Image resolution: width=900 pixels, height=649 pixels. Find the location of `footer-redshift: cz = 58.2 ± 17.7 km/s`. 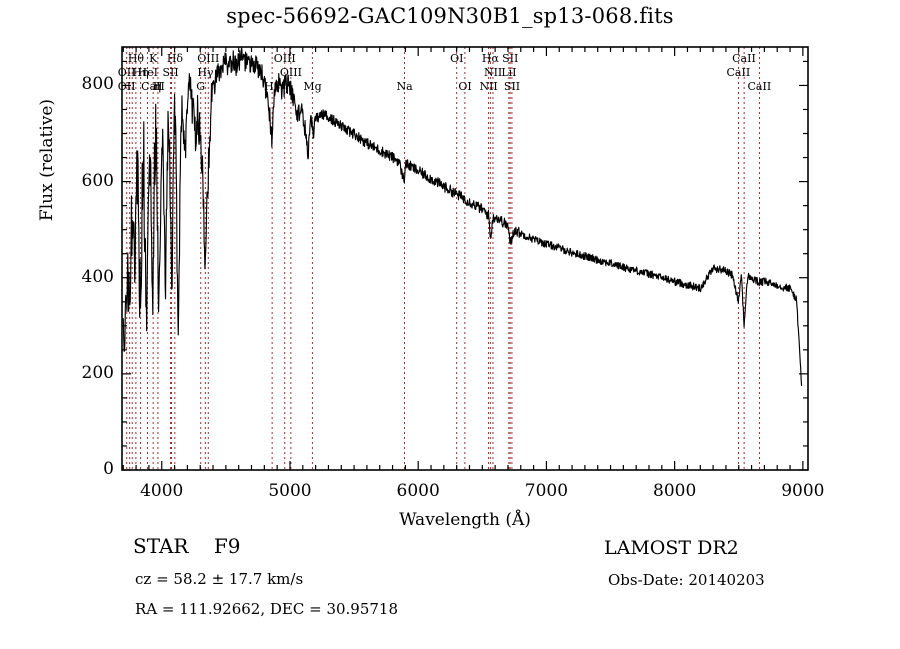

footer-redshift: cz = 58.2 ± 17.7 km/s is located at coordinates (219, 579).